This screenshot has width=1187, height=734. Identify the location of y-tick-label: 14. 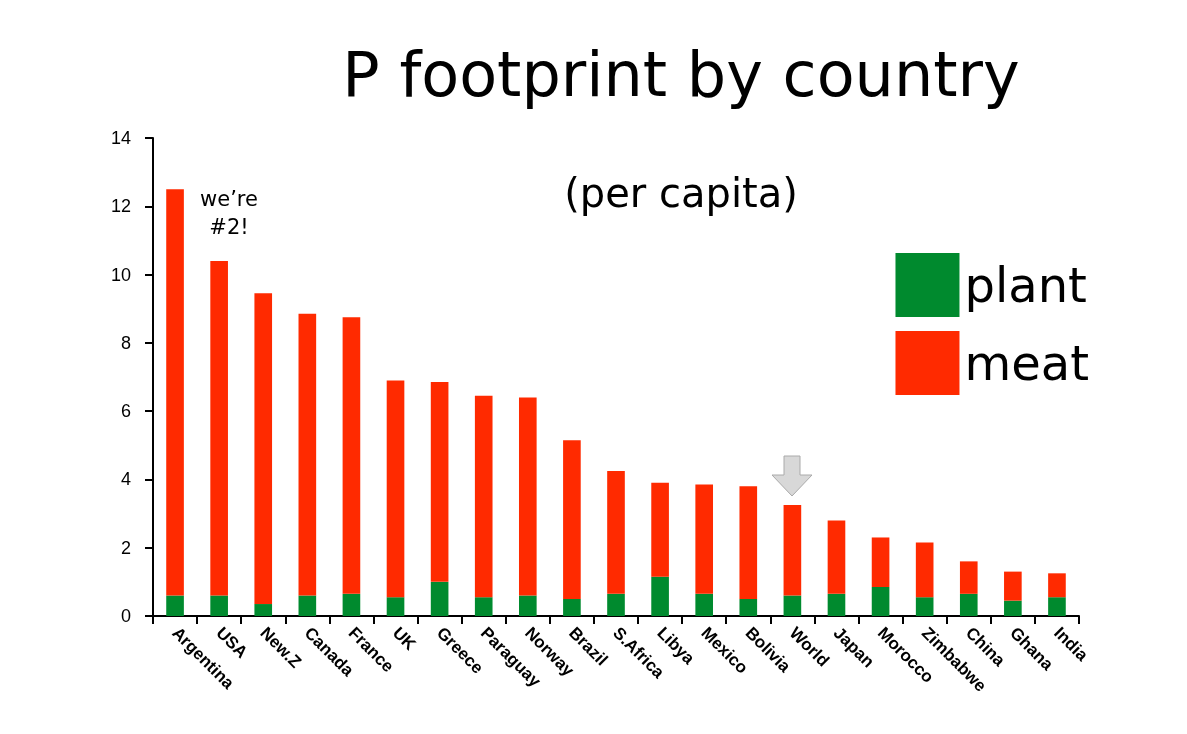
(120, 138).